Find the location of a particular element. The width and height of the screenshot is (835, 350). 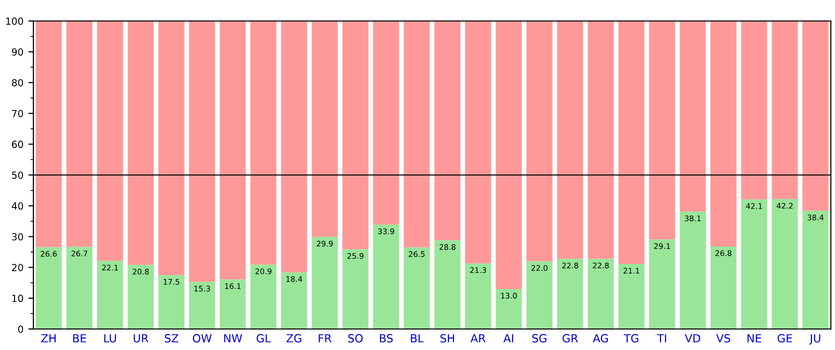

x-tick-label: VD is located at coordinates (692, 338).